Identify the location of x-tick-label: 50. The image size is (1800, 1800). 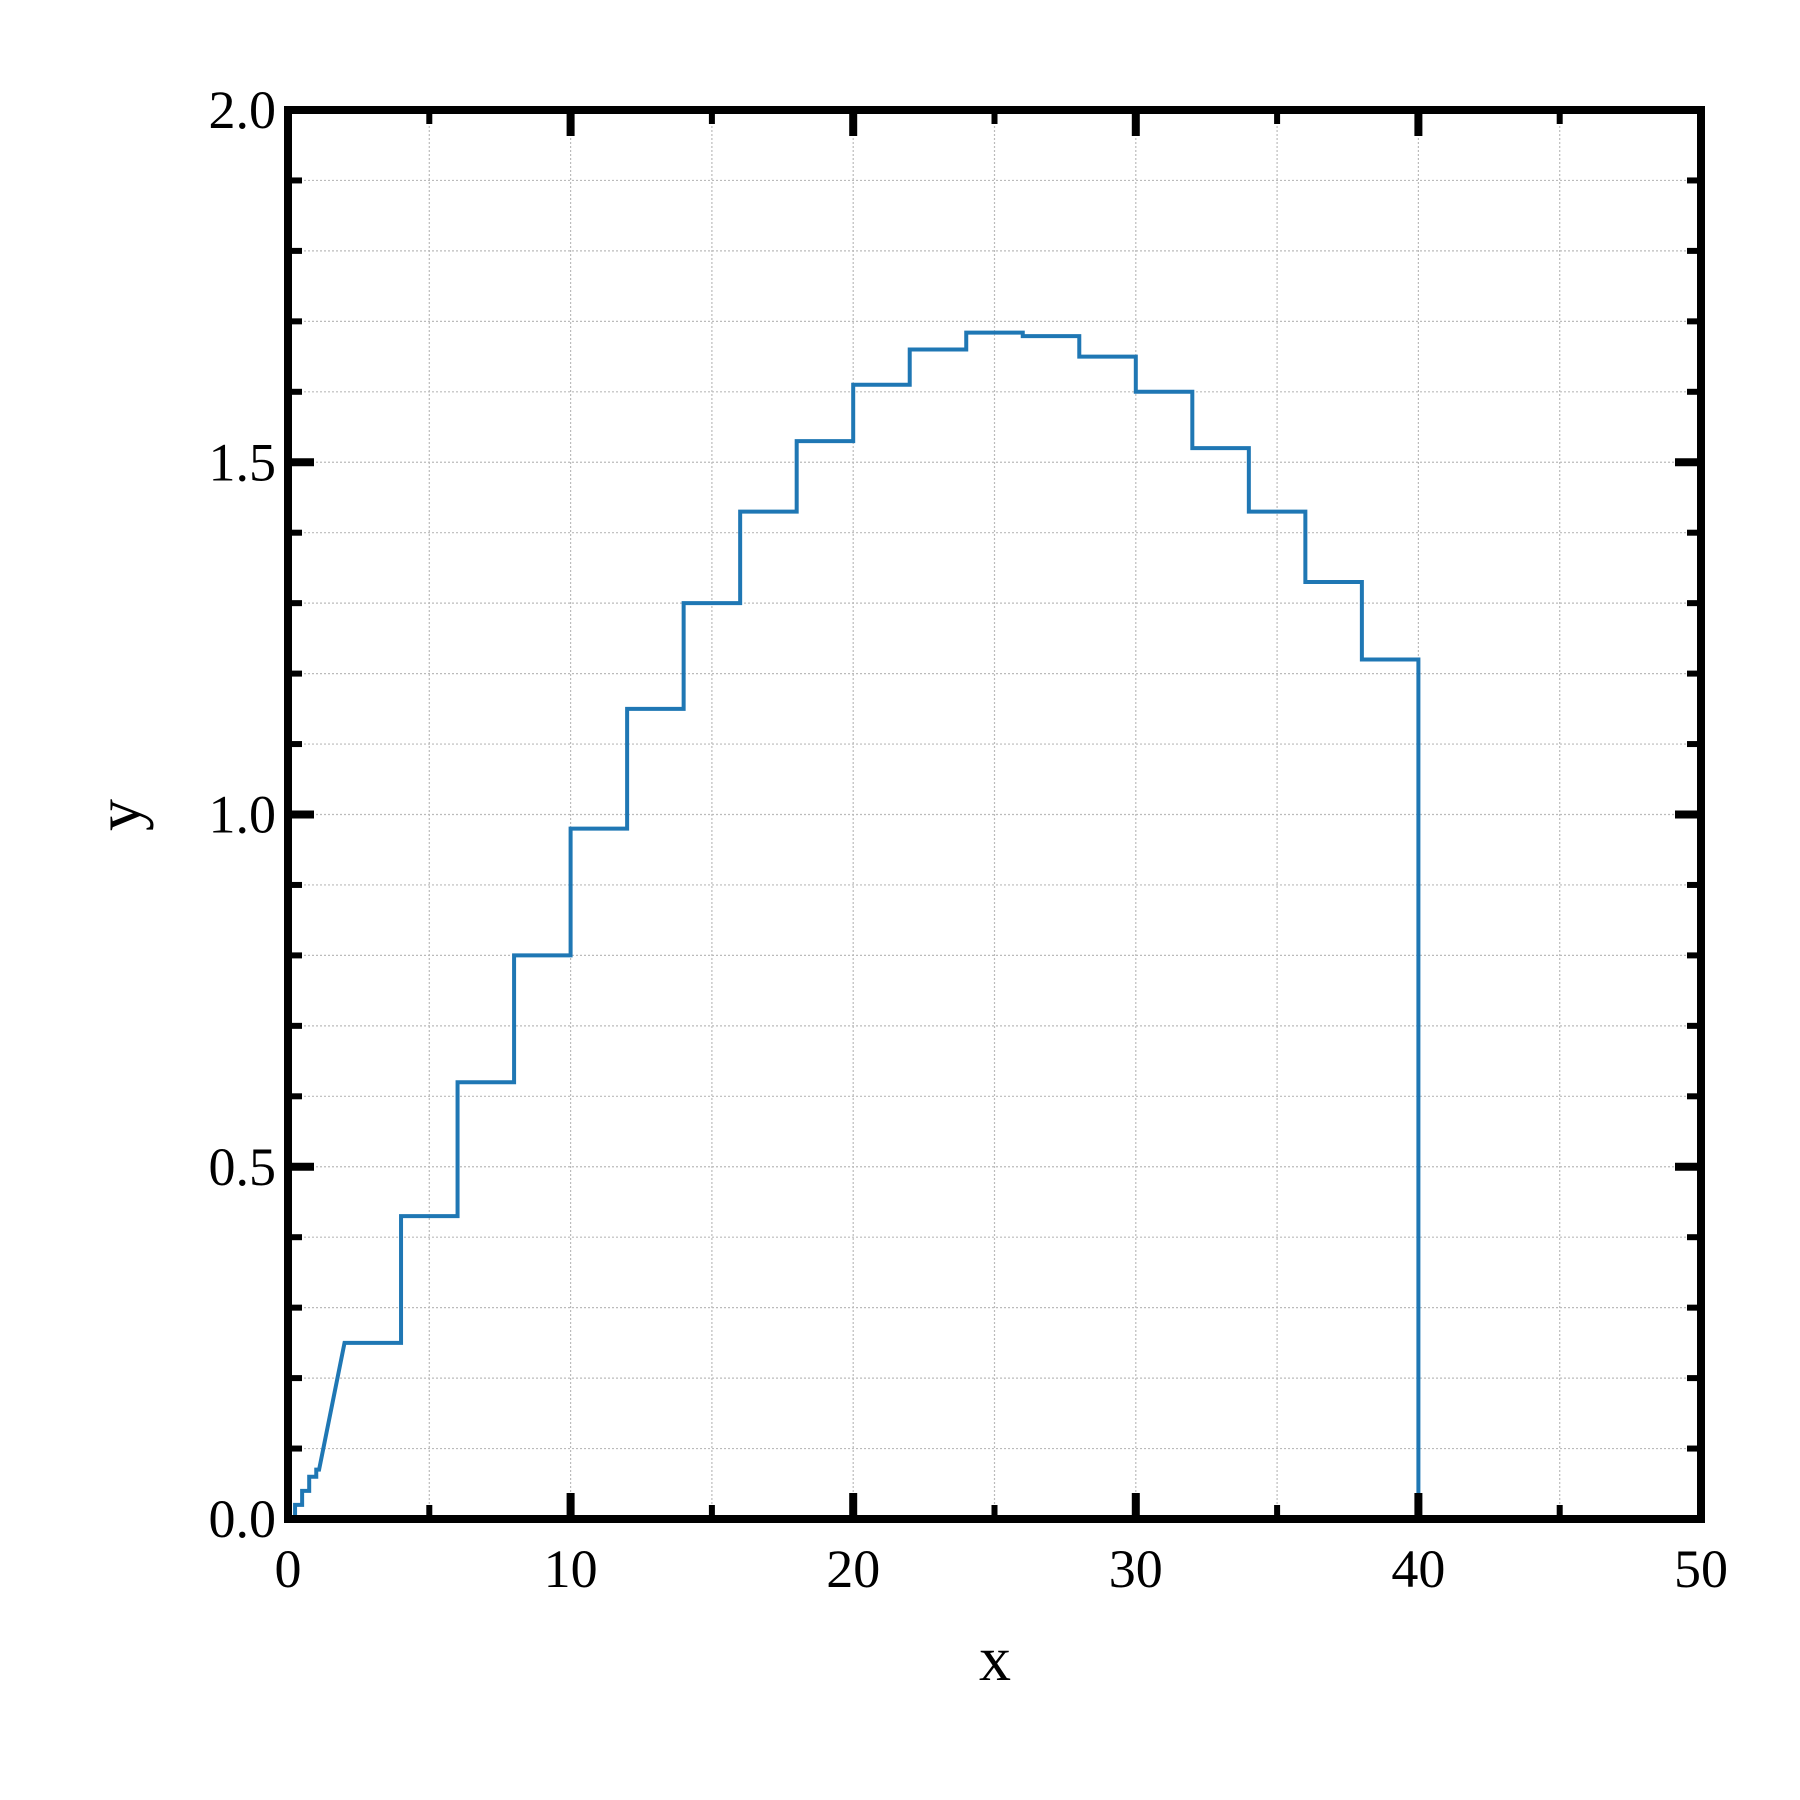
(1701, 1569).